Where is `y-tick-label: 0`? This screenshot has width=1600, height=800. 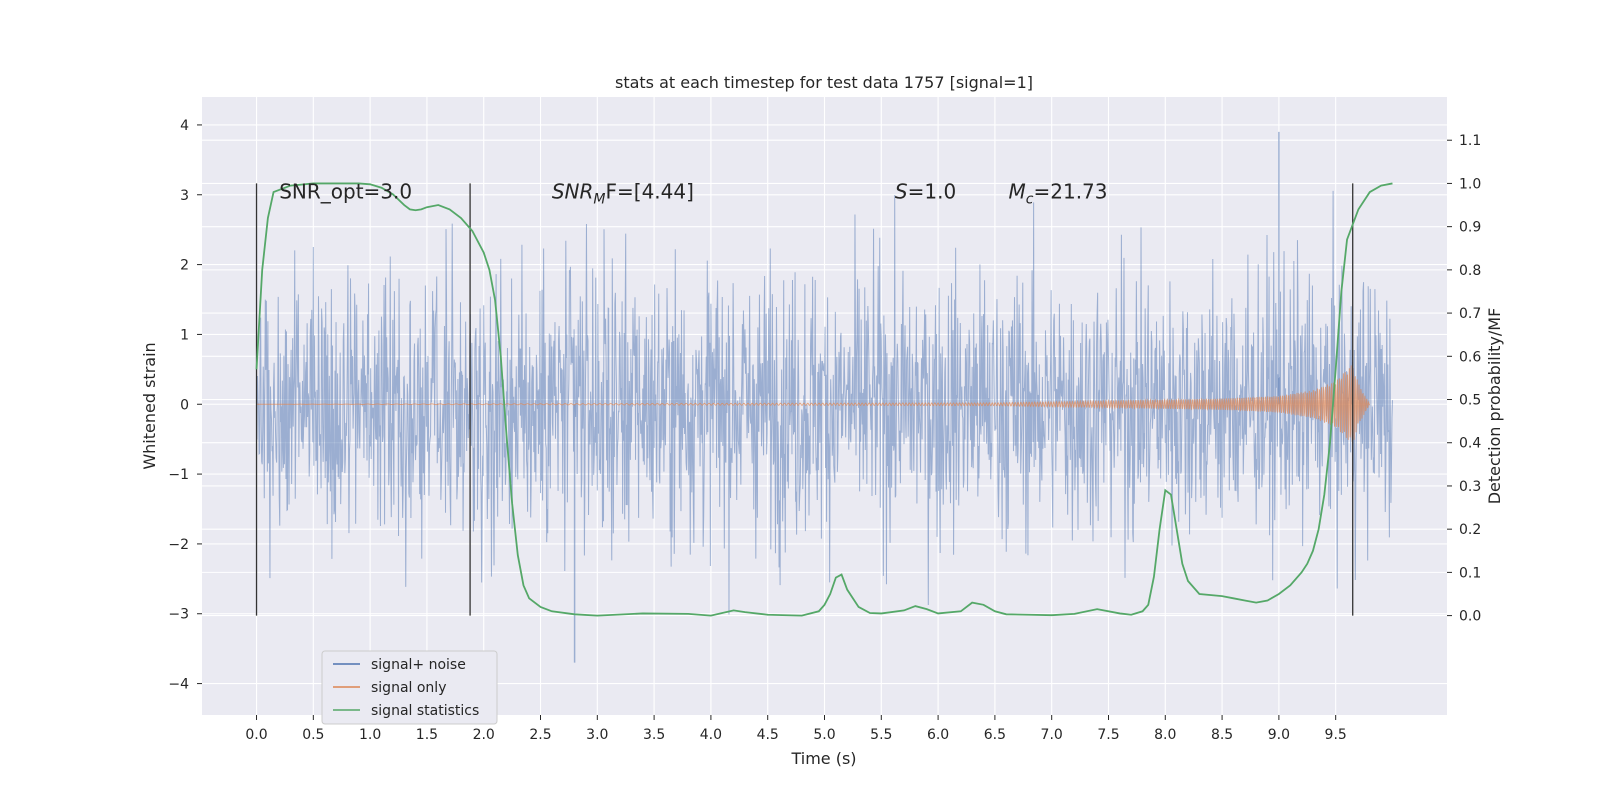
y-tick-label: 0 is located at coordinates (184, 405).